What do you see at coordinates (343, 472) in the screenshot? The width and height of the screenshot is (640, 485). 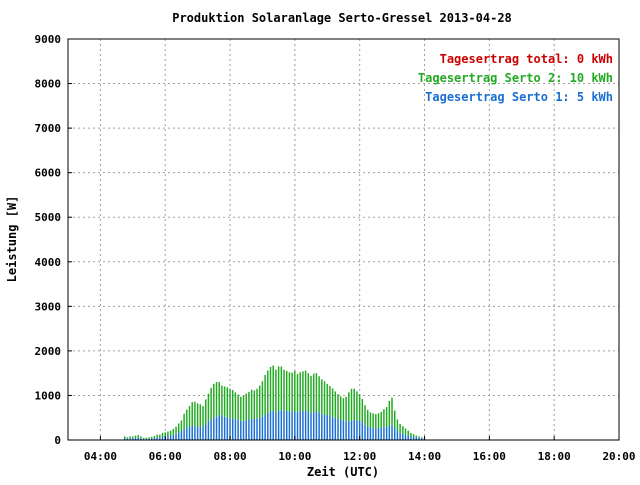 I see `x-axis-label: Zeit (UTC)` at bounding box center [343, 472].